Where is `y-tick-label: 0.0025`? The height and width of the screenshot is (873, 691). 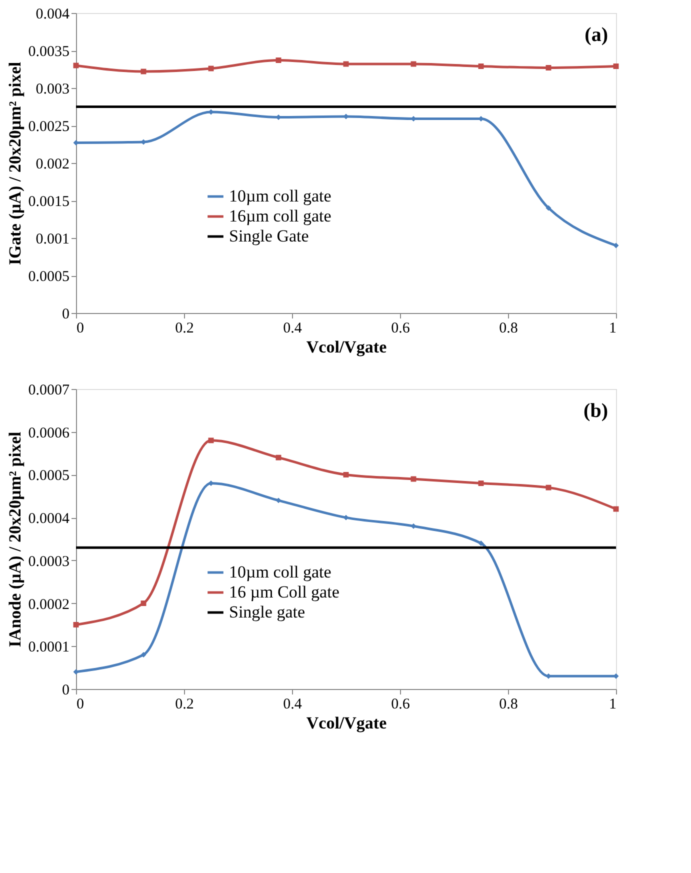
y-tick-label: 0.0025 is located at coordinates (49, 127).